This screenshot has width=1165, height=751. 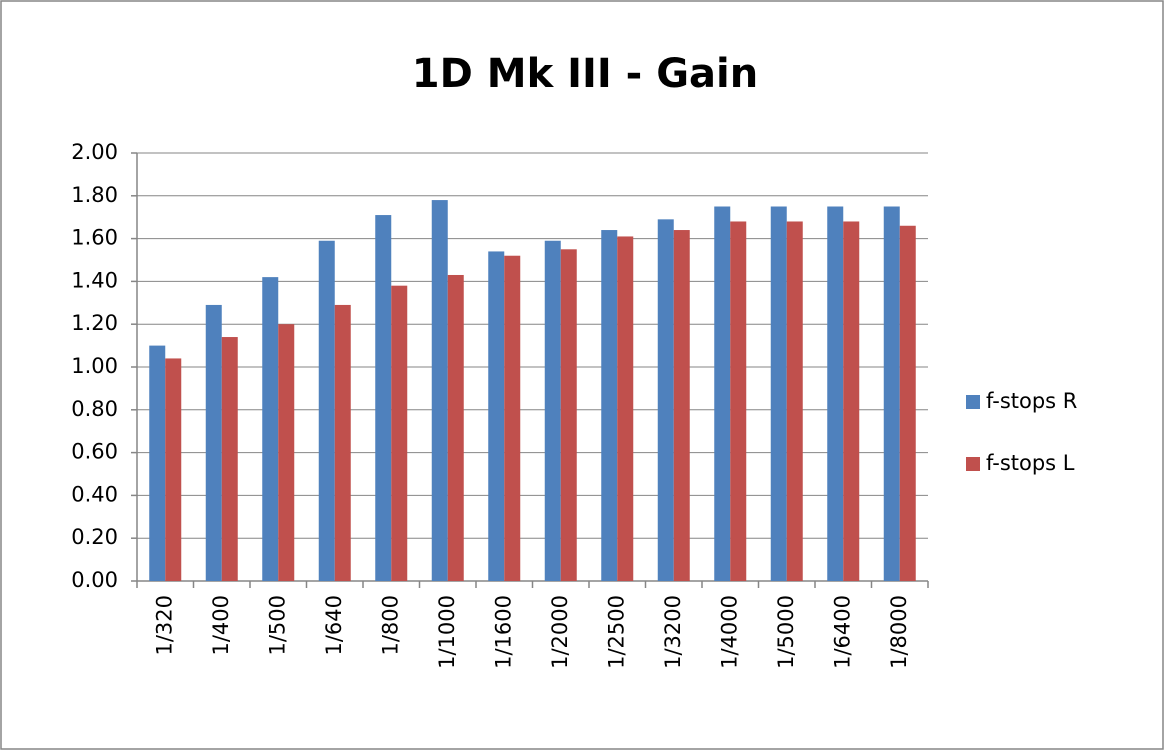 I want to click on y-tick-label: 1.40, so click(x=94, y=280).